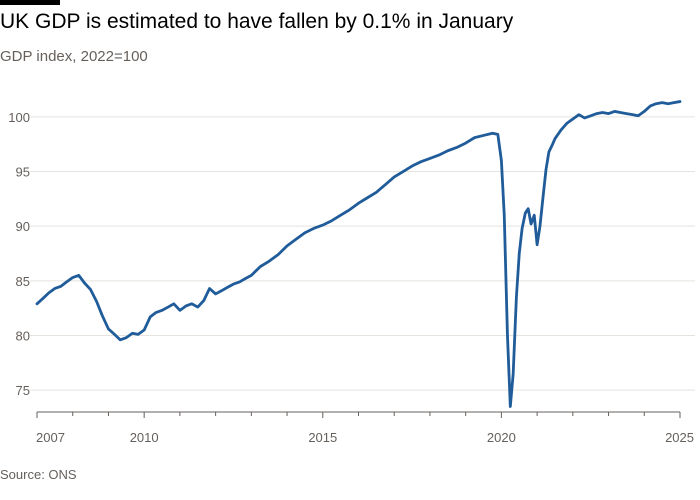  I want to click on chart-subtitle: GDP index, 2022=100, so click(74, 56).